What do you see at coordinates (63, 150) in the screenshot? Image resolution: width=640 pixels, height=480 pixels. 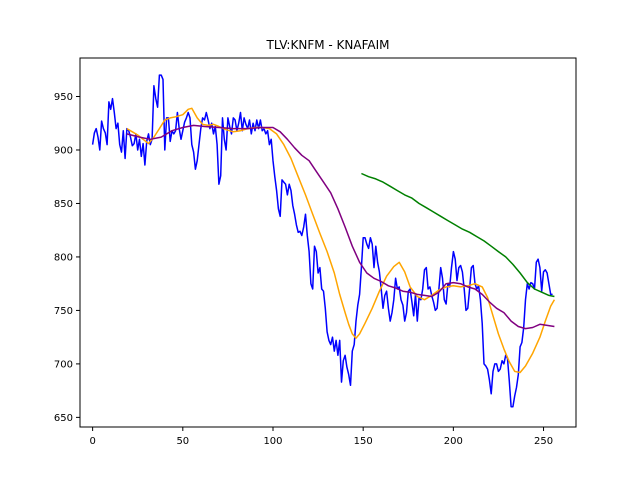 I see `y-tick-label: 900` at bounding box center [63, 150].